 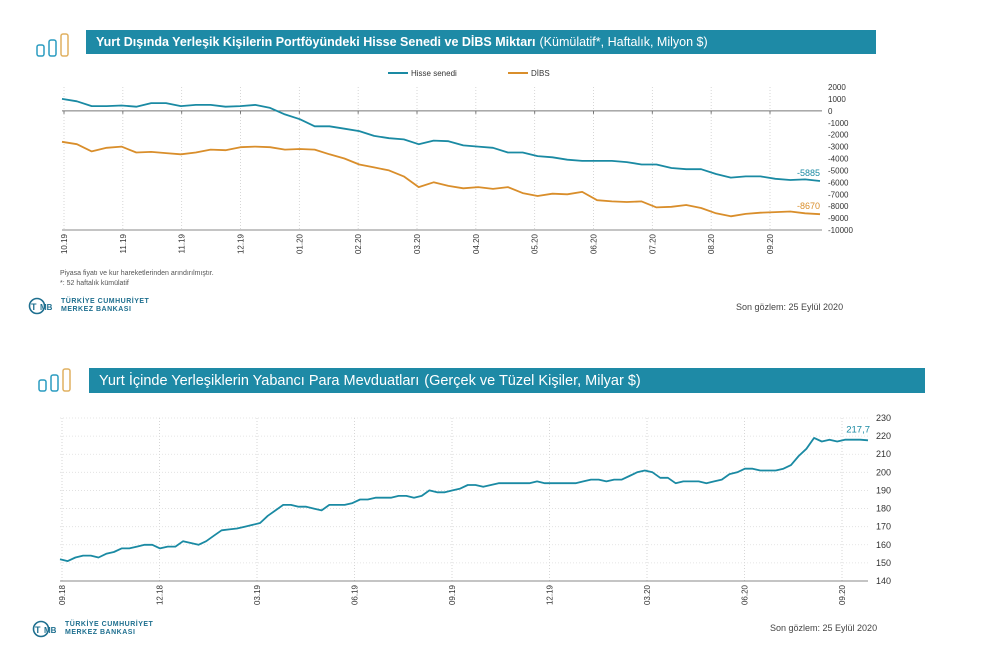 What do you see at coordinates (94, 283) in the screenshot?
I see `footnote-2: *: 52 haftalık kümülatif` at bounding box center [94, 283].